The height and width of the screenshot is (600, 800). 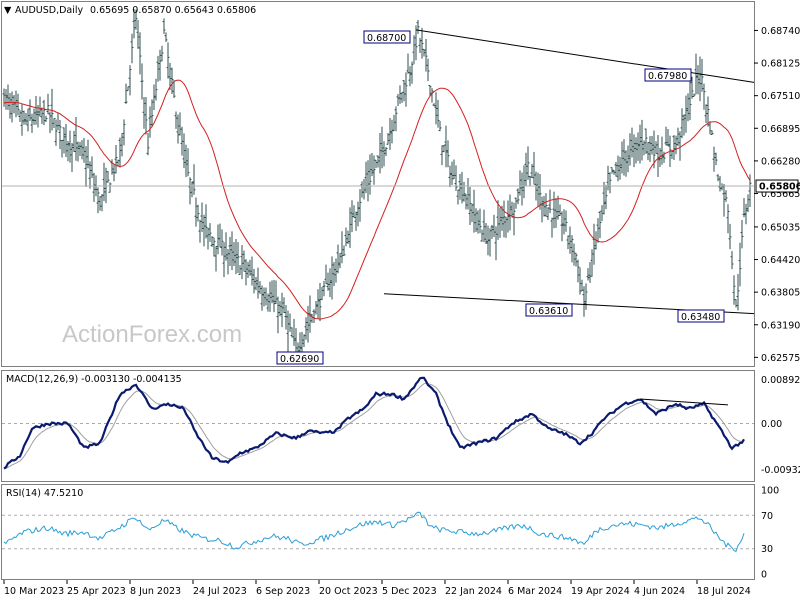 What do you see at coordinates (300, 358) in the screenshot?
I see `low-label-1: 0.62690` at bounding box center [300, 358].